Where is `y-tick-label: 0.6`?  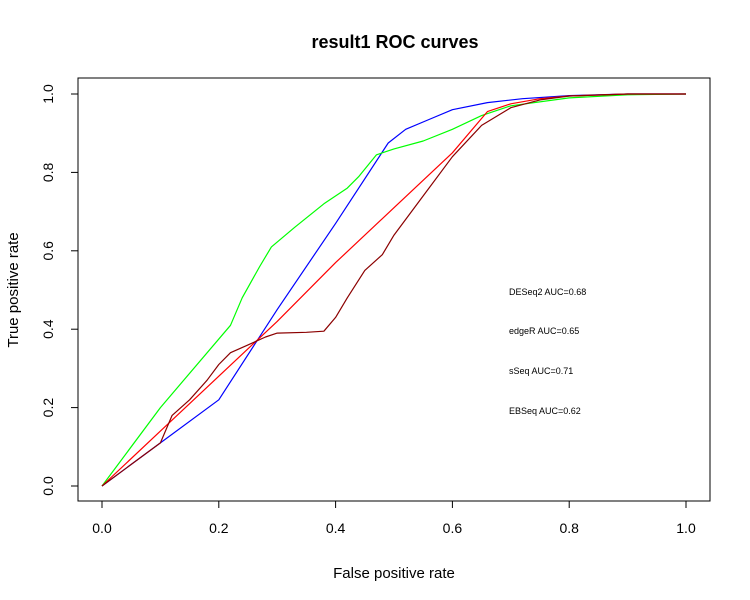
y-tick-label: 0.6 is located at coordinates (48, 251).